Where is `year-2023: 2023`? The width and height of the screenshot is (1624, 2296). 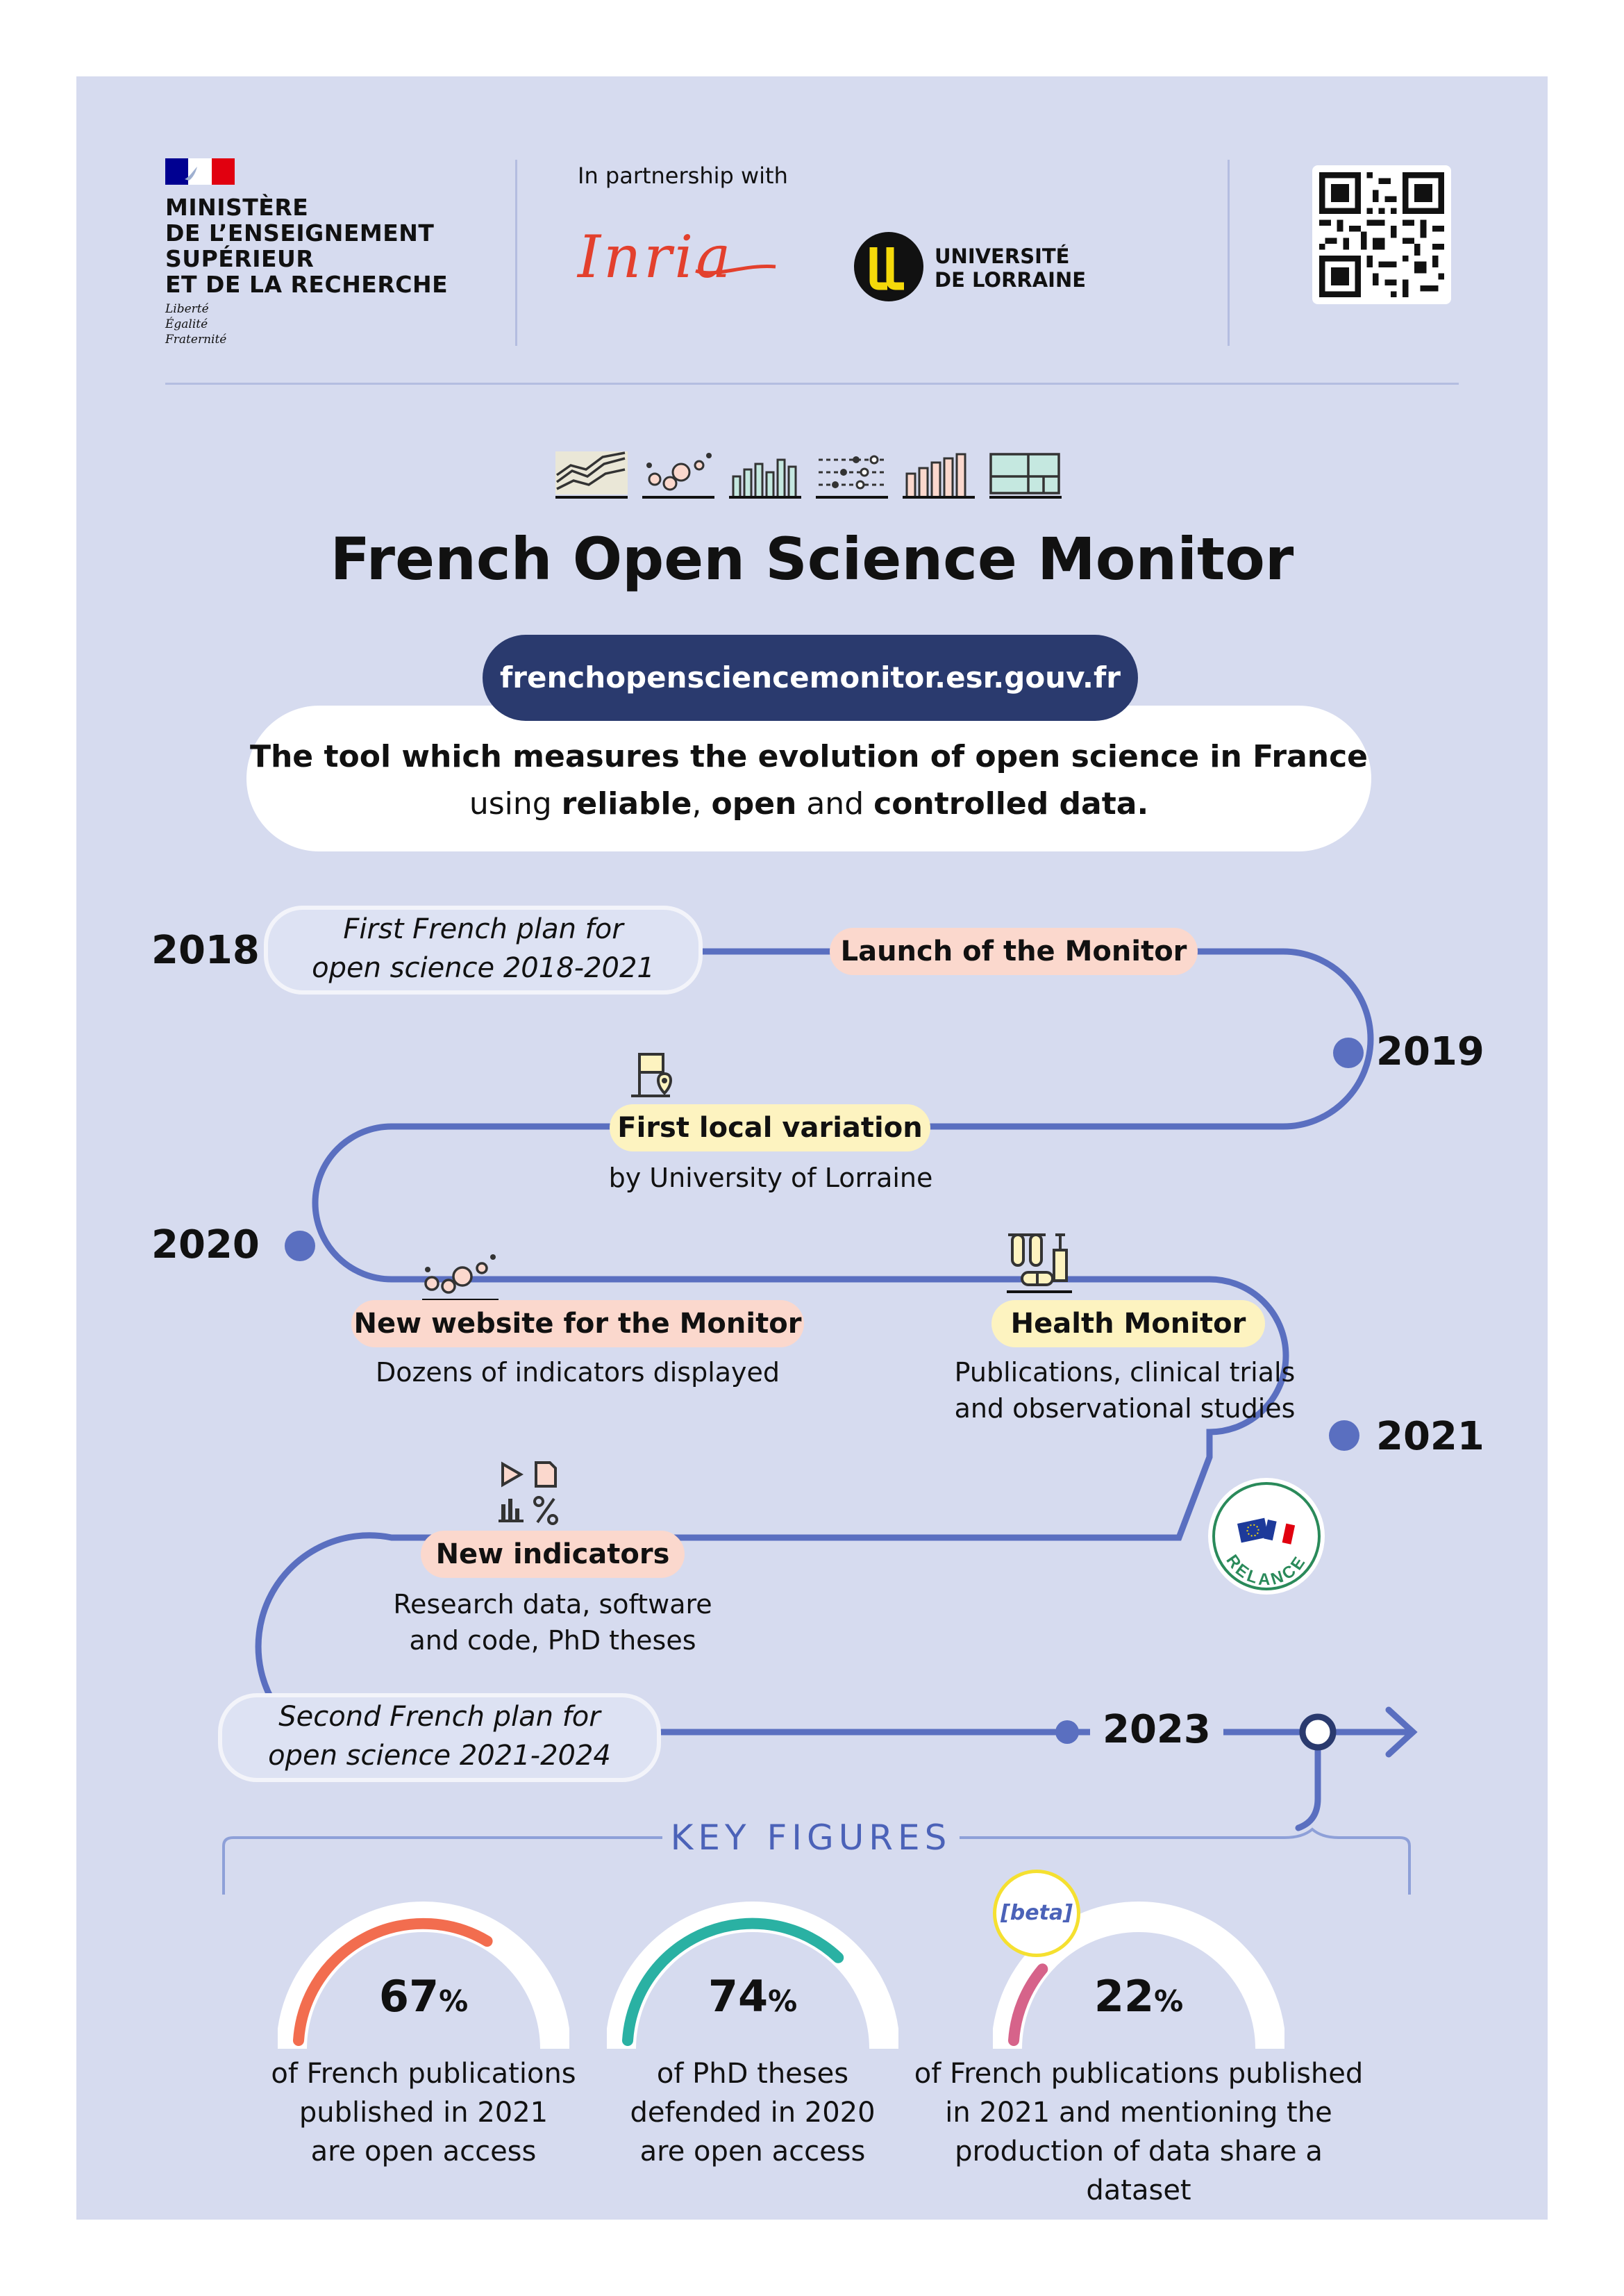 year-2023: 2023 is located at coordinates (1156, 1729).